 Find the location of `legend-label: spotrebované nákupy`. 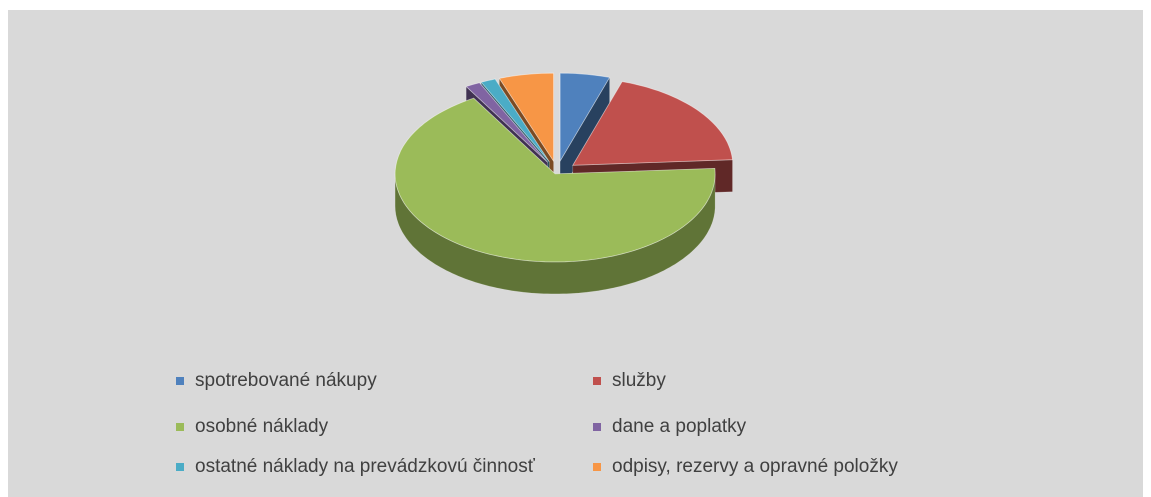

legend-label: spotrebované nákupy is located at coordinates (286, 380).